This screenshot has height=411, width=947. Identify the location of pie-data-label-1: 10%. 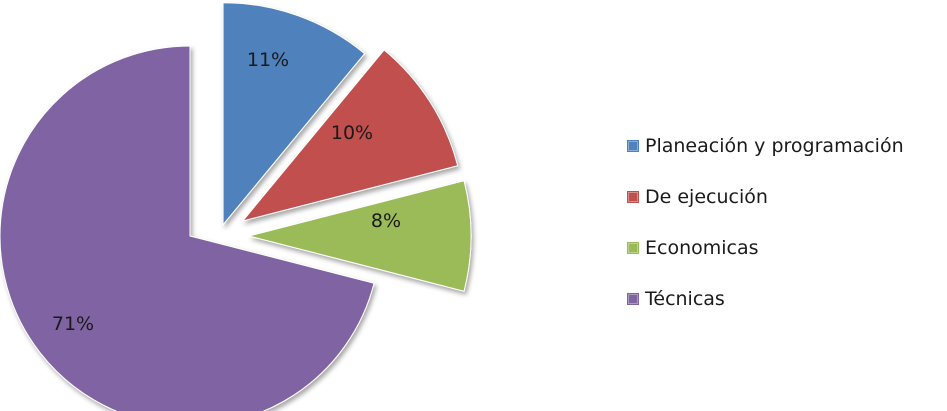
(352, 133).